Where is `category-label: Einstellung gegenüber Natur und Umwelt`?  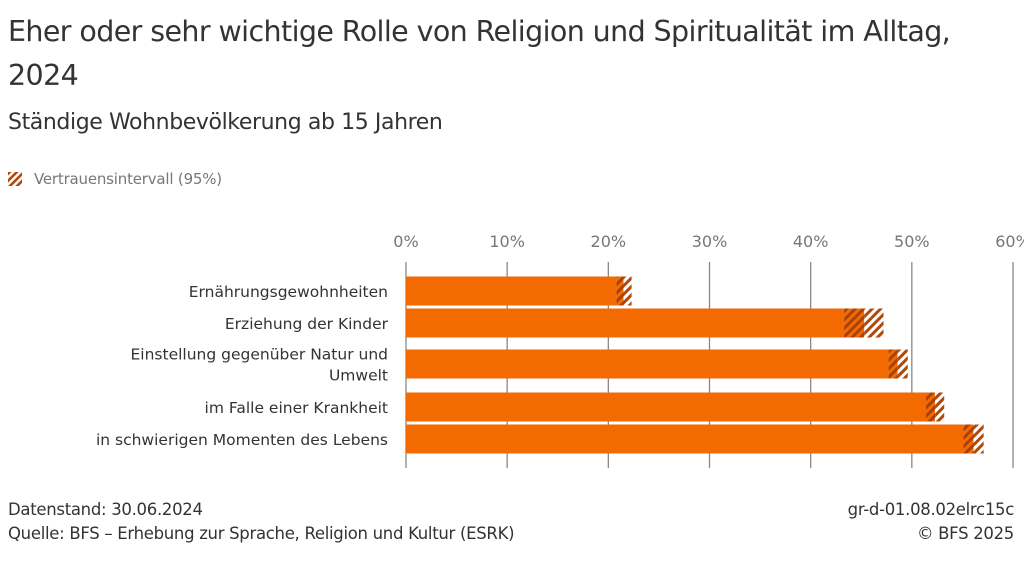
category-label: Einstellung gegenüber Natur und Umwelt is located at coordinates (260, 365).